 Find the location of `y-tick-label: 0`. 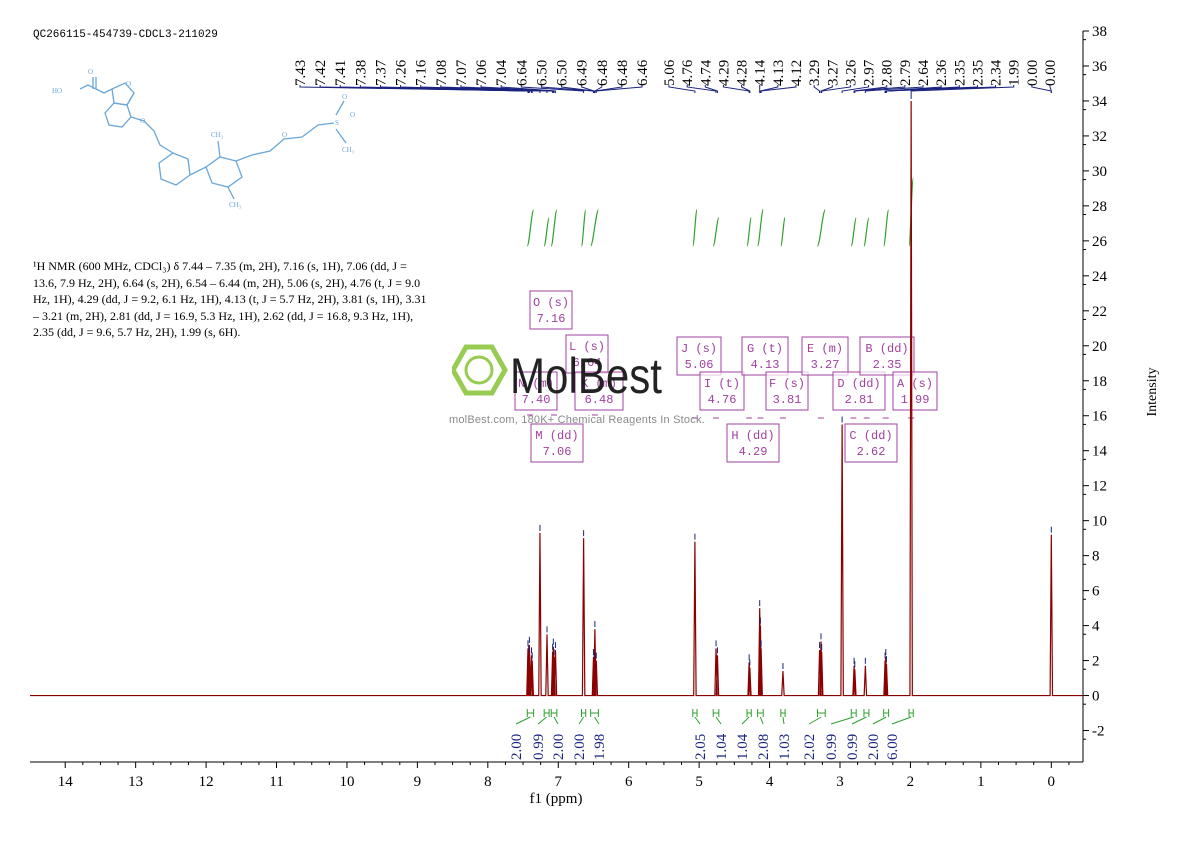

y-tick-label: 0 is located at coordinates (1096, 697).